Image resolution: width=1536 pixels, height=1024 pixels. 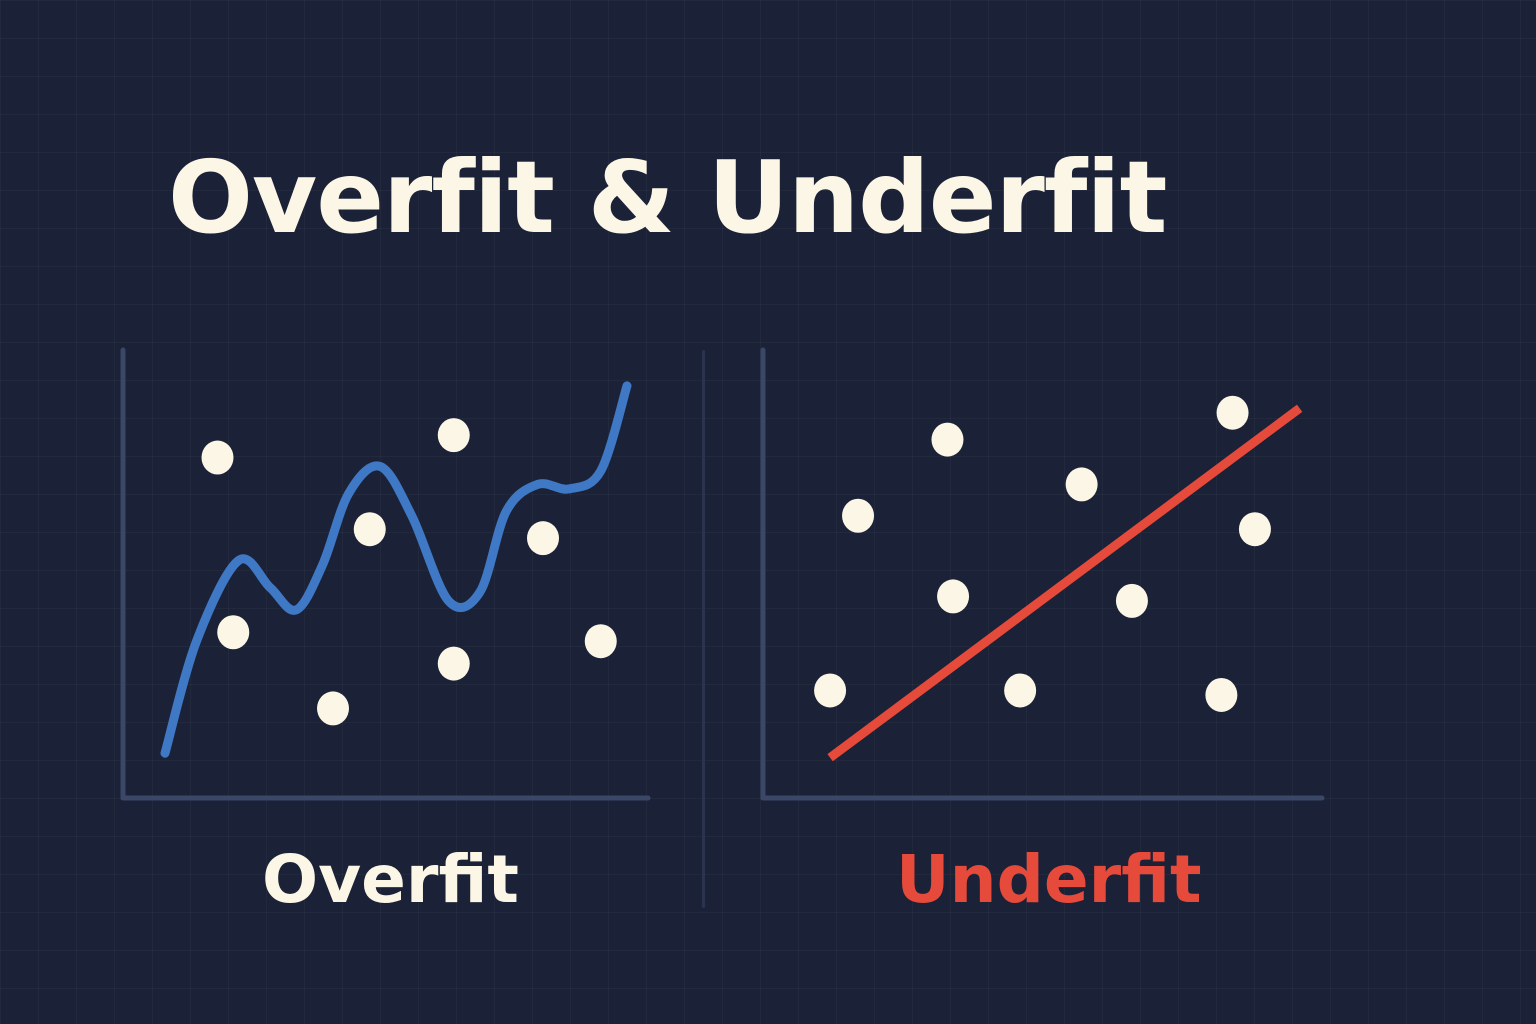 I want to click on overfit-label: Overfit, so click(x=390, y=879).